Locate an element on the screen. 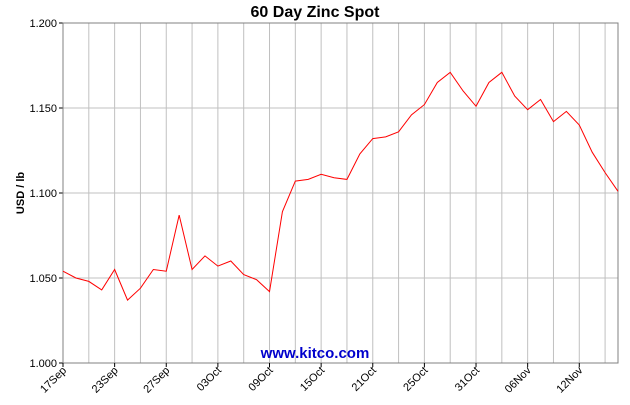 This screenshot has width=630, height=405. annotation: www.kitco.com is located at coordinates (315, 353).